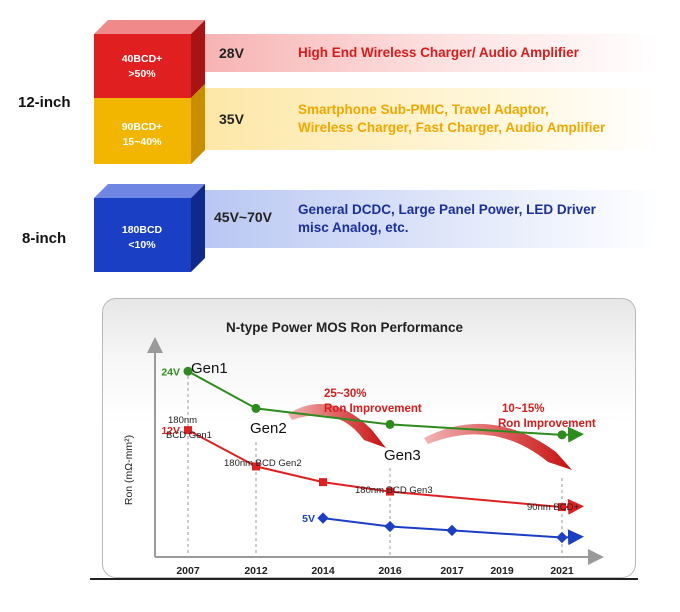 This screenshot has width=680, height=612. Describe the element at coordinates (188, 371) in the screenshot. I see `point-24V-2007` at that location.